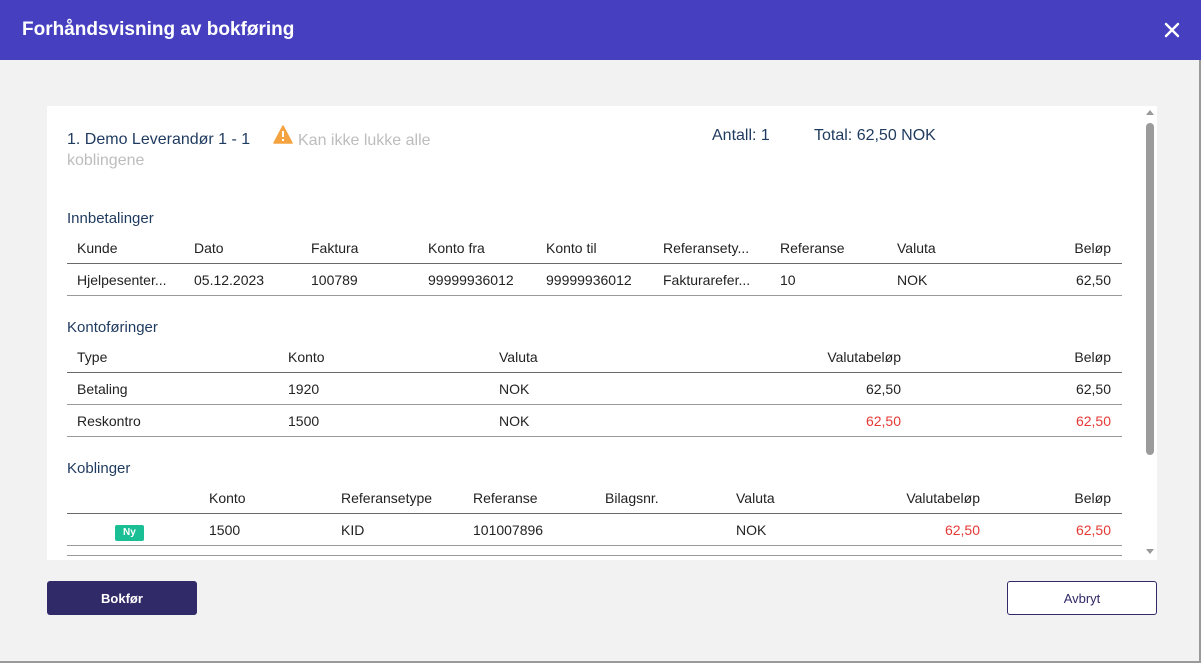 The height and width of the screenshot is (663, 1201). Describe the element at coordinates (1172, 30) in the screenshot. I see `close-icon` at that location.